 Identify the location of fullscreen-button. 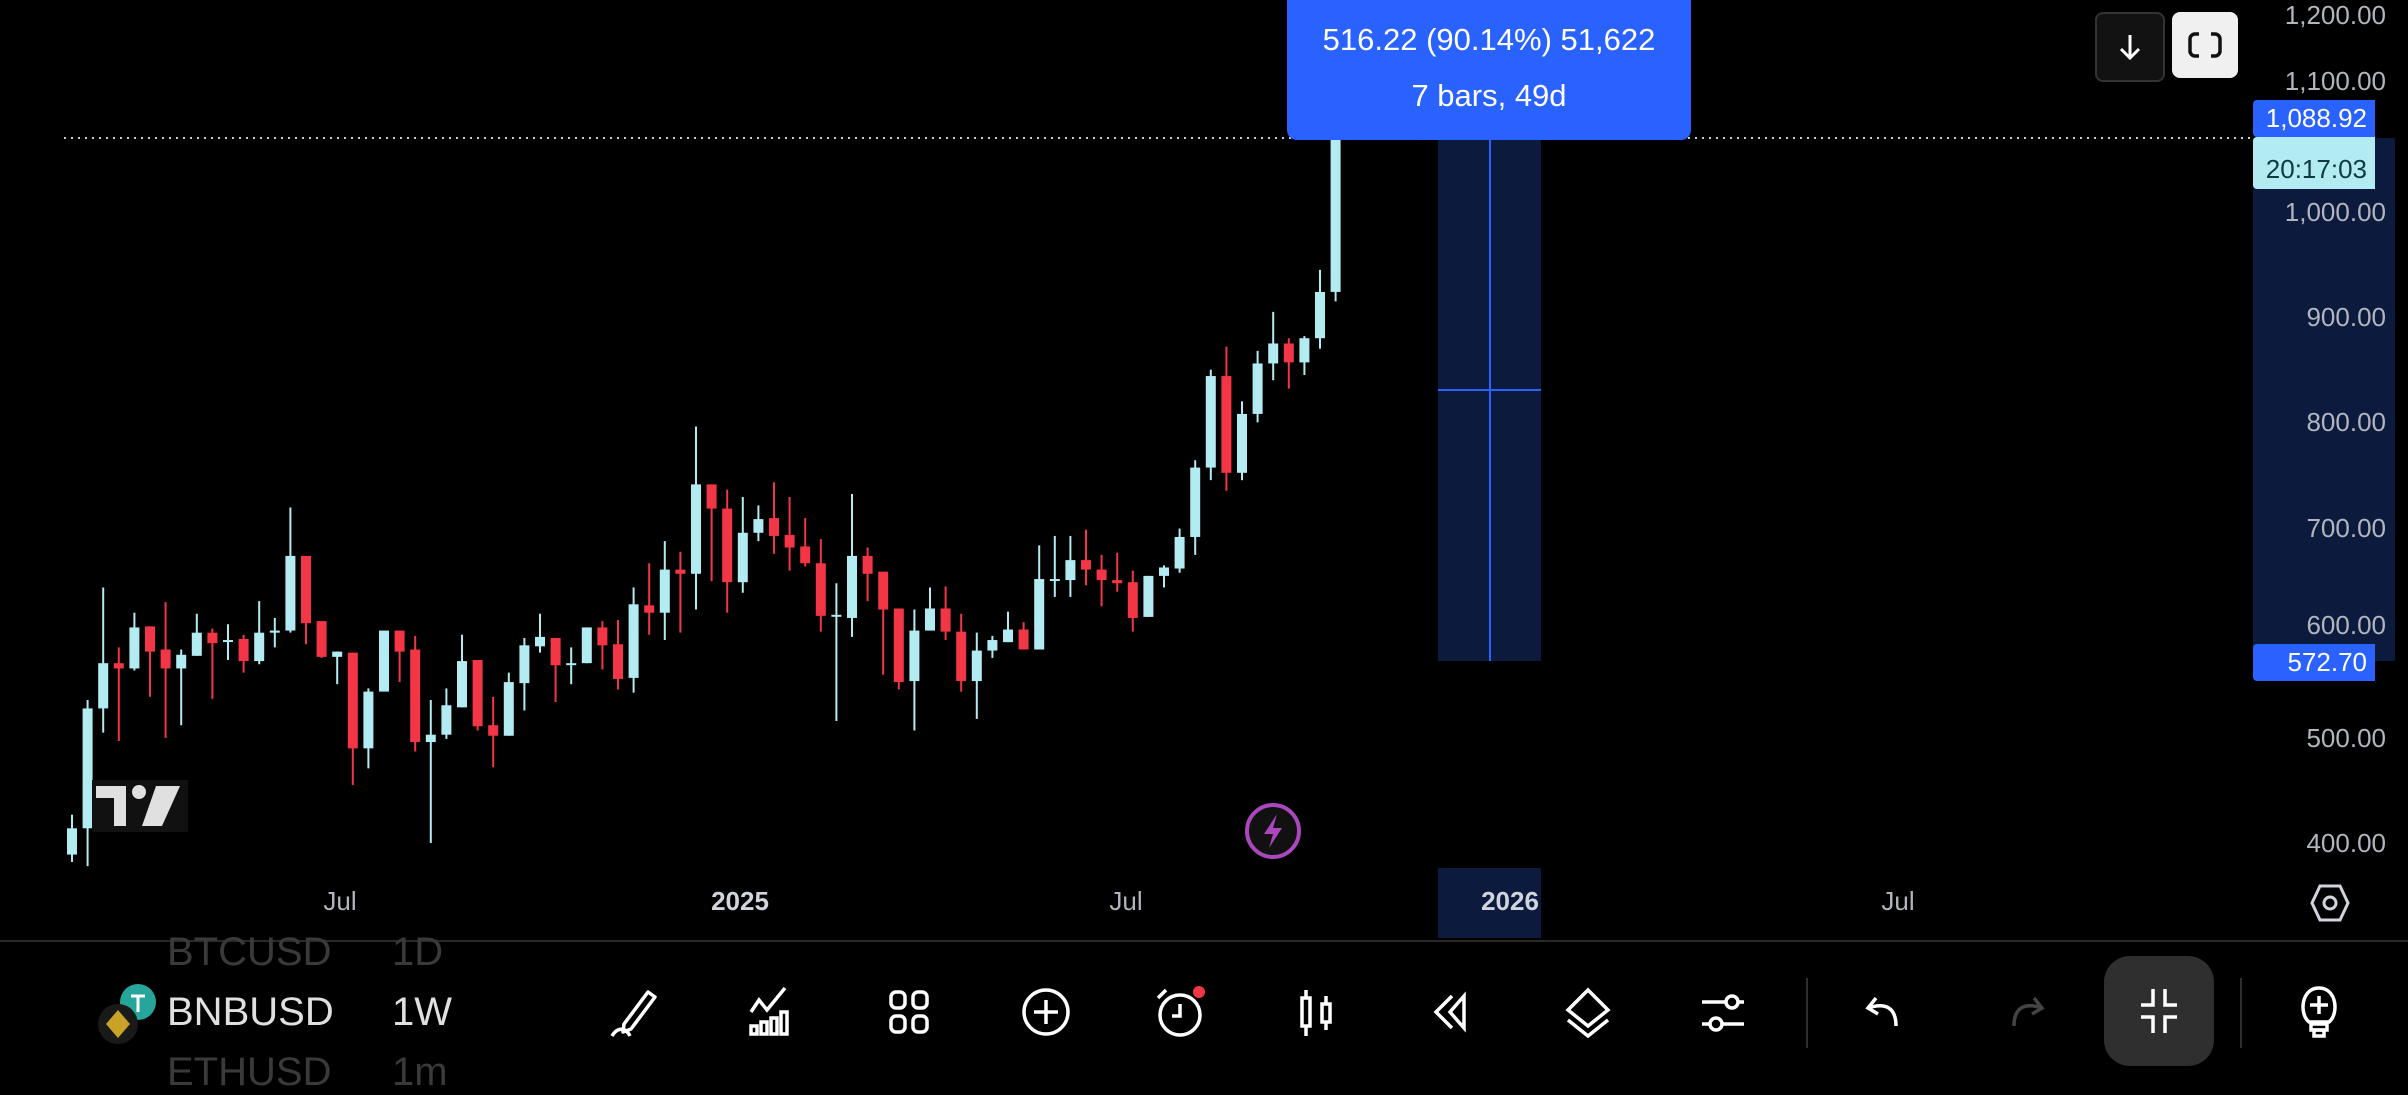
(2205, 45).